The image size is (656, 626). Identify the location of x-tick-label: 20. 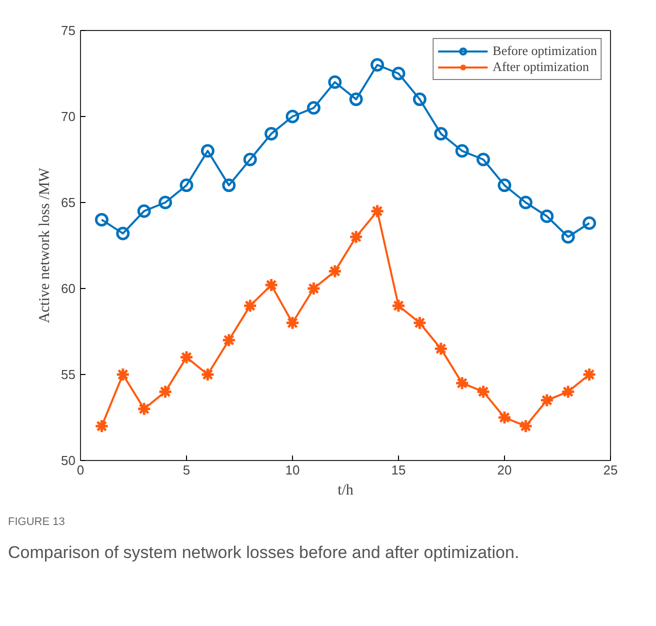
(504, 470).